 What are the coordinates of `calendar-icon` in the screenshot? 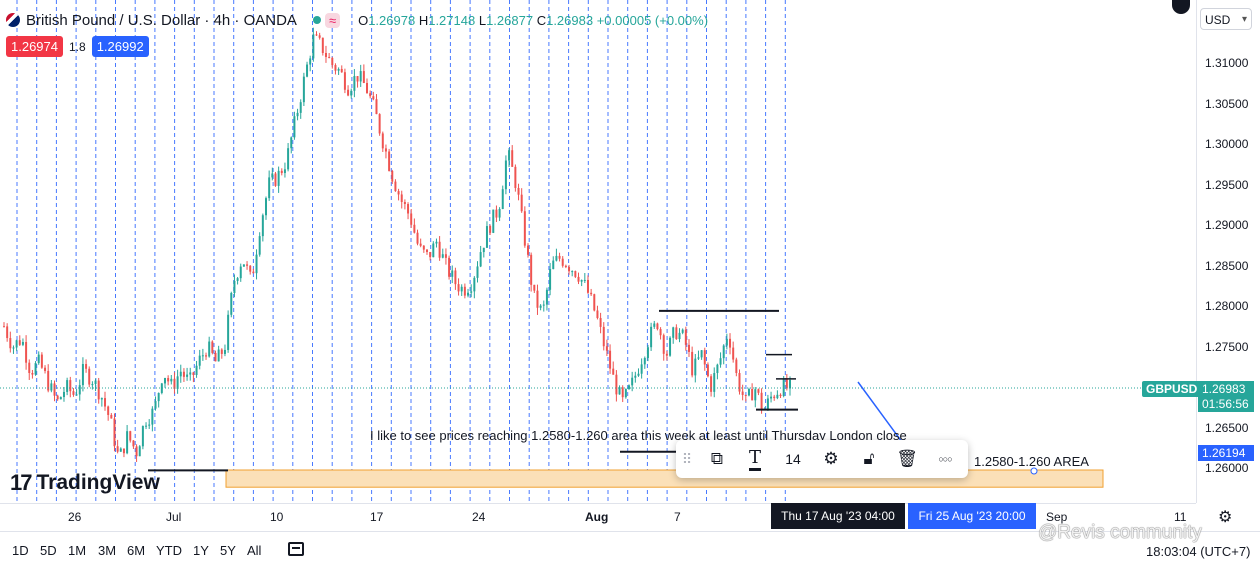 It's located at (296, 549).